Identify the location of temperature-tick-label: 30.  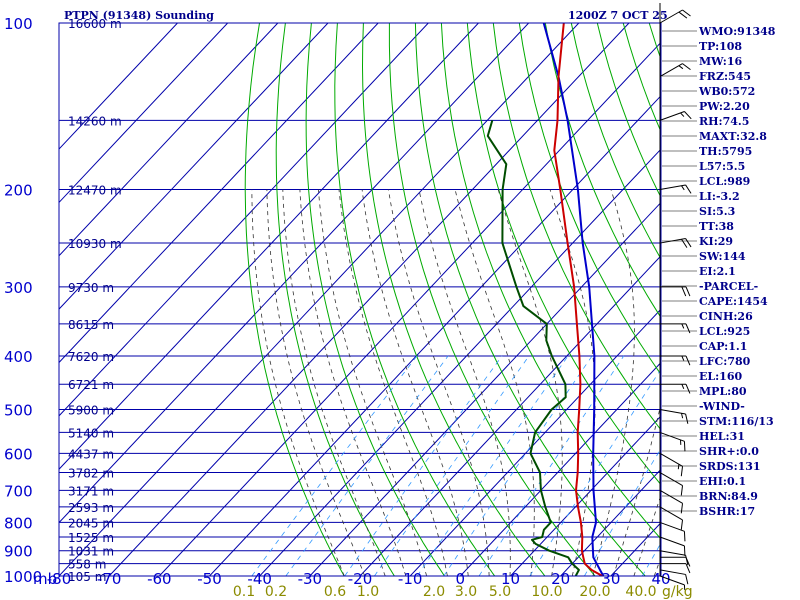
(610, 579).